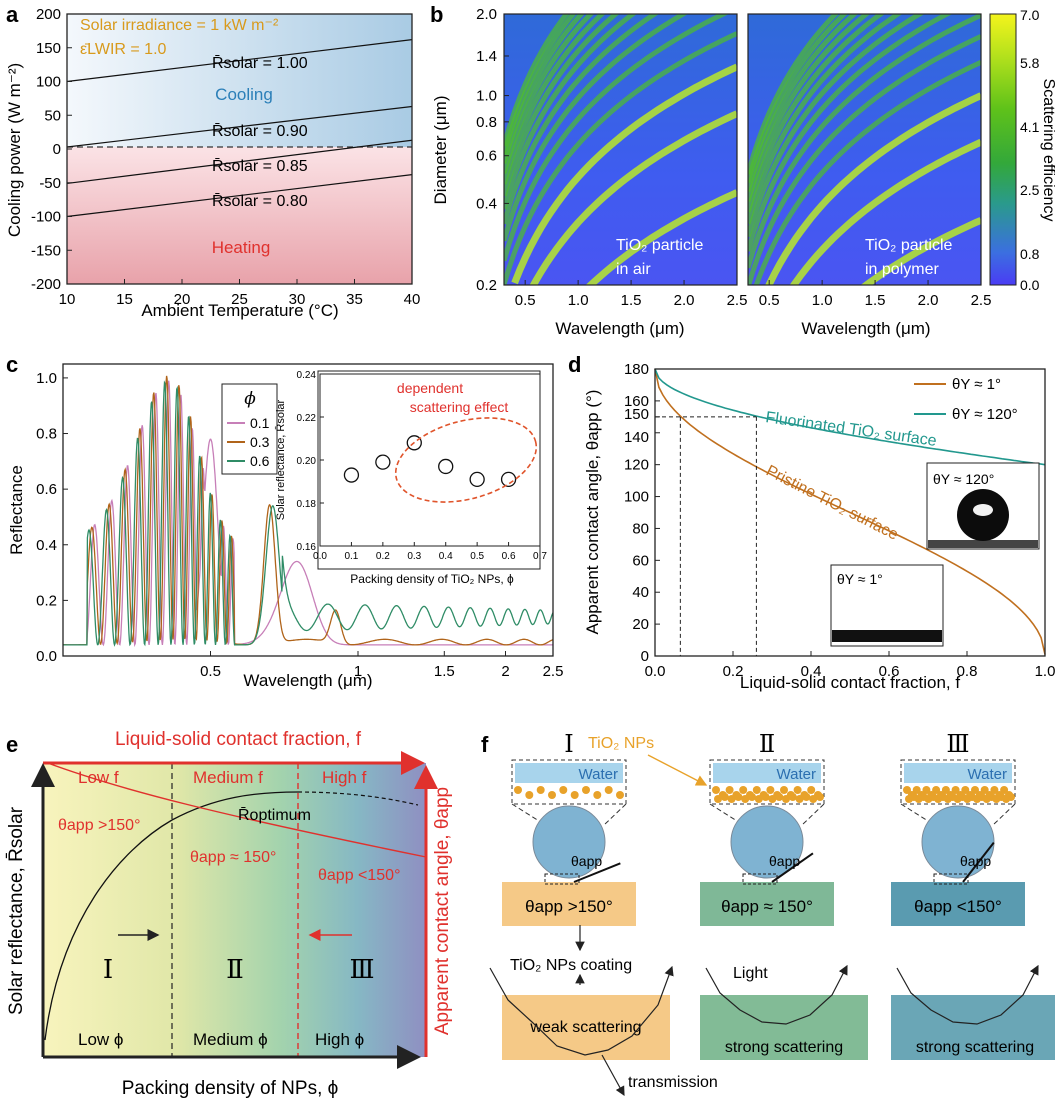 This screenshot has width=1055, height=1100. I want to click on xtick-label-1-0: 0.5, so click(769, 300).